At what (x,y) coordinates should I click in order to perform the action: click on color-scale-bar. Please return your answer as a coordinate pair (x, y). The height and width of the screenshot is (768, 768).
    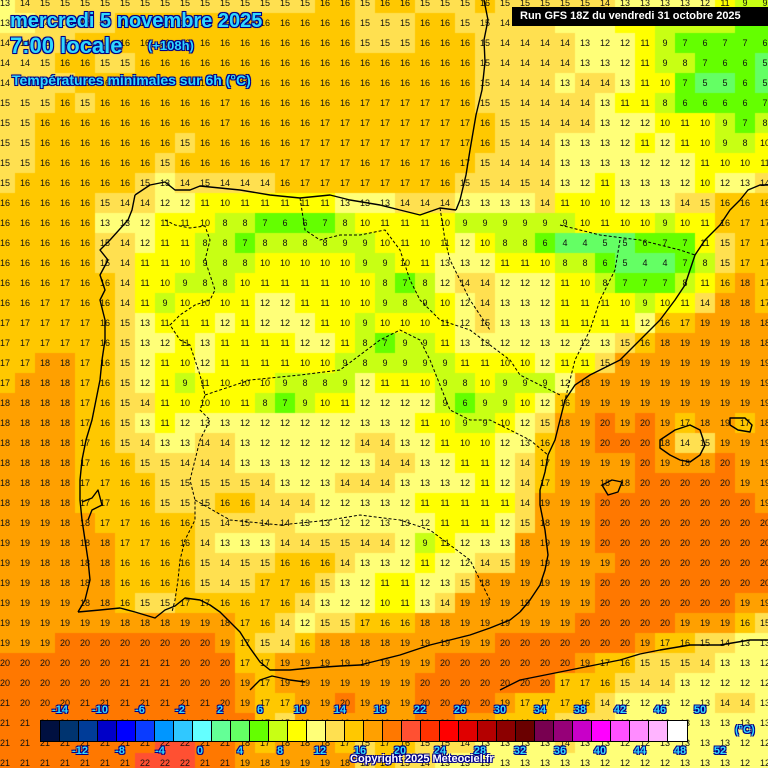
    Looking at the image, I should click on (364, 731).